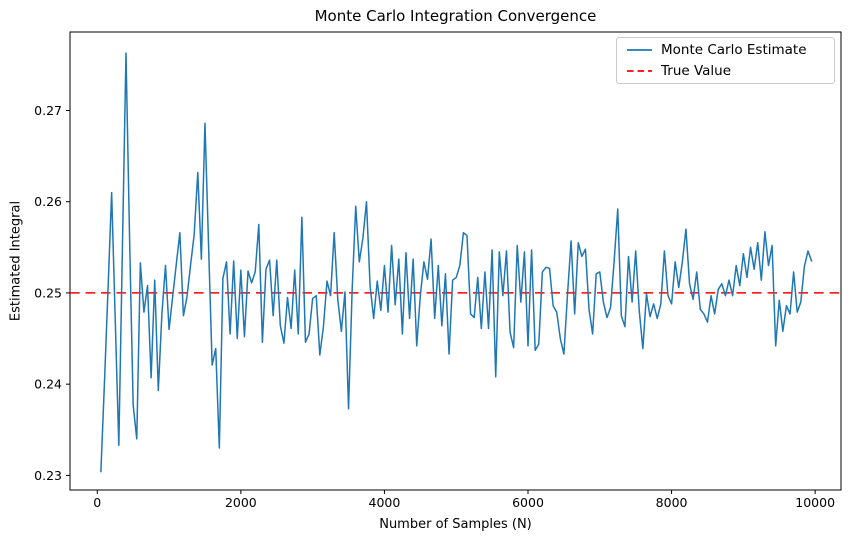  I want to click on x-axis-label: Number of Samples (N), so click(455, 524).